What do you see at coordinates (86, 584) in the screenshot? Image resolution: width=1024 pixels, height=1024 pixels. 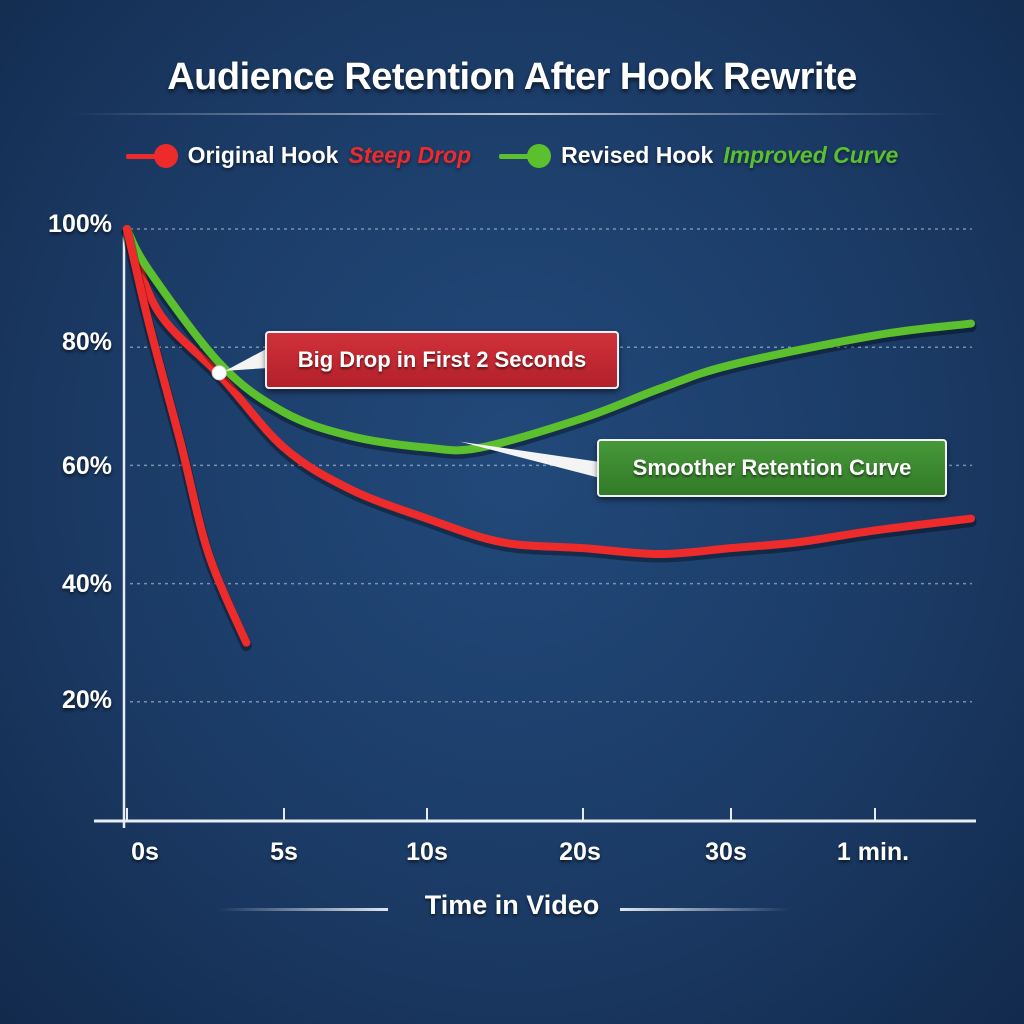 I see `y-tick-label: 40%` at bounding box center [86, 584].